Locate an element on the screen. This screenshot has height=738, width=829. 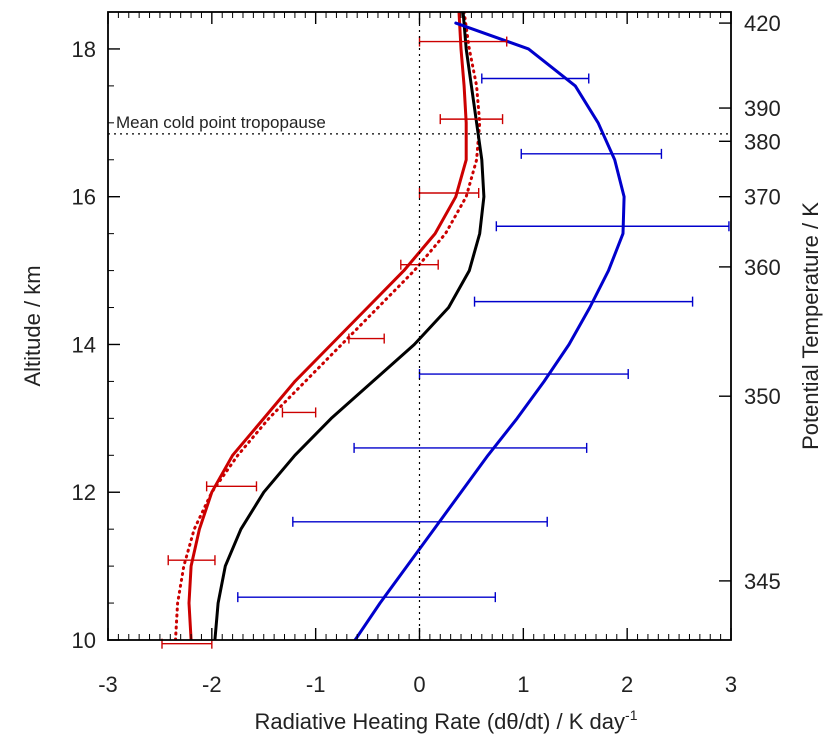
tropopause-annotation: Mean cold point tropopause is located at coordinates (221, 122).